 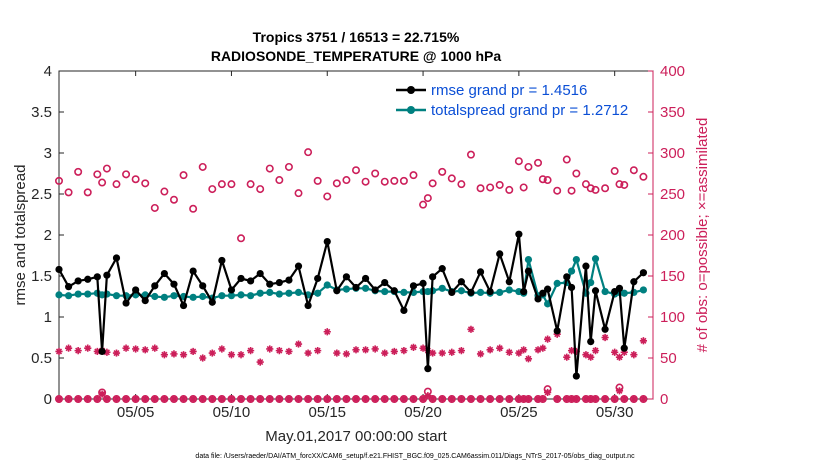 I want to click on y-right-tick-label-1: 50, so click(x=668, y=358).